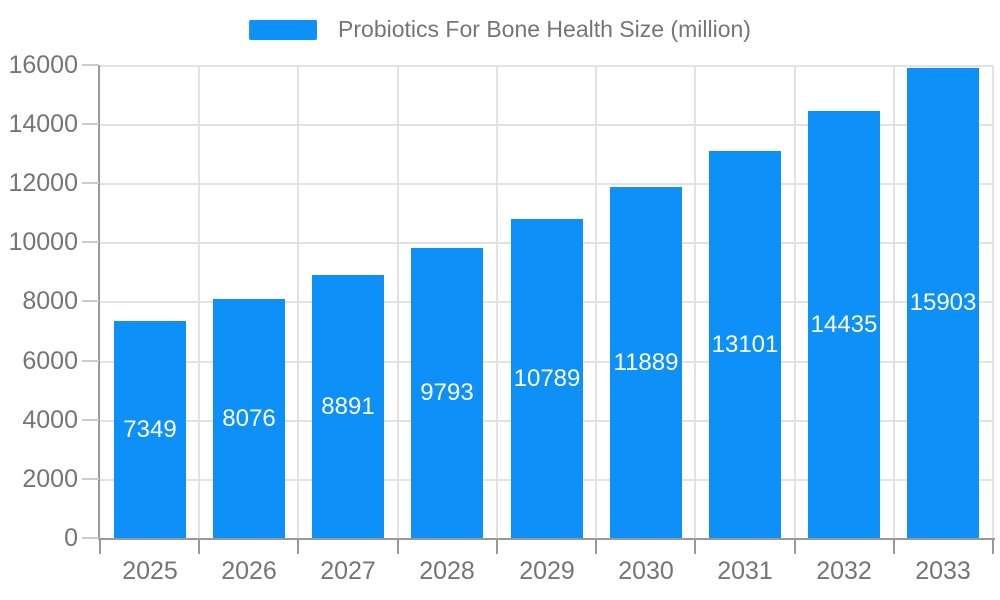 The height and width of the screenshot is (600, 1000). I want to click on bar-2033: 15903, so click(943, 303).